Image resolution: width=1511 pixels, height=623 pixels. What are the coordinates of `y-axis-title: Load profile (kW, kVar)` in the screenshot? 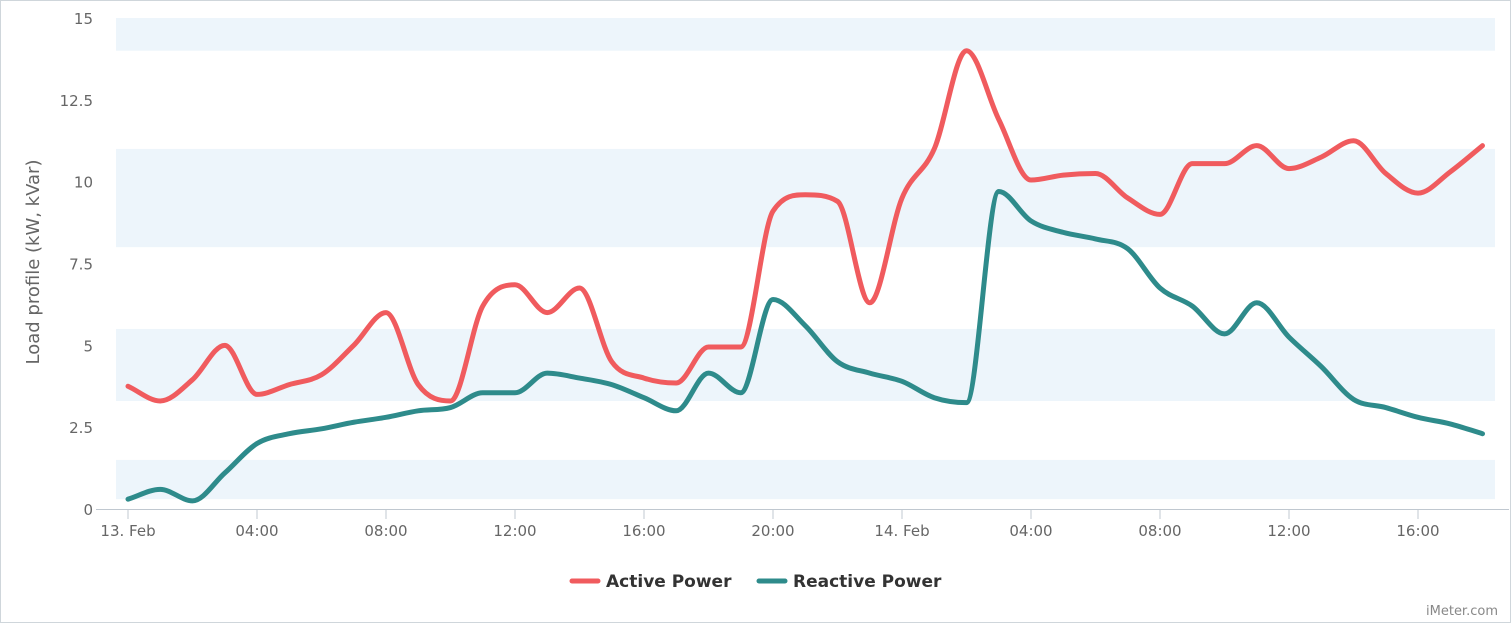 It's located at (33, 262).